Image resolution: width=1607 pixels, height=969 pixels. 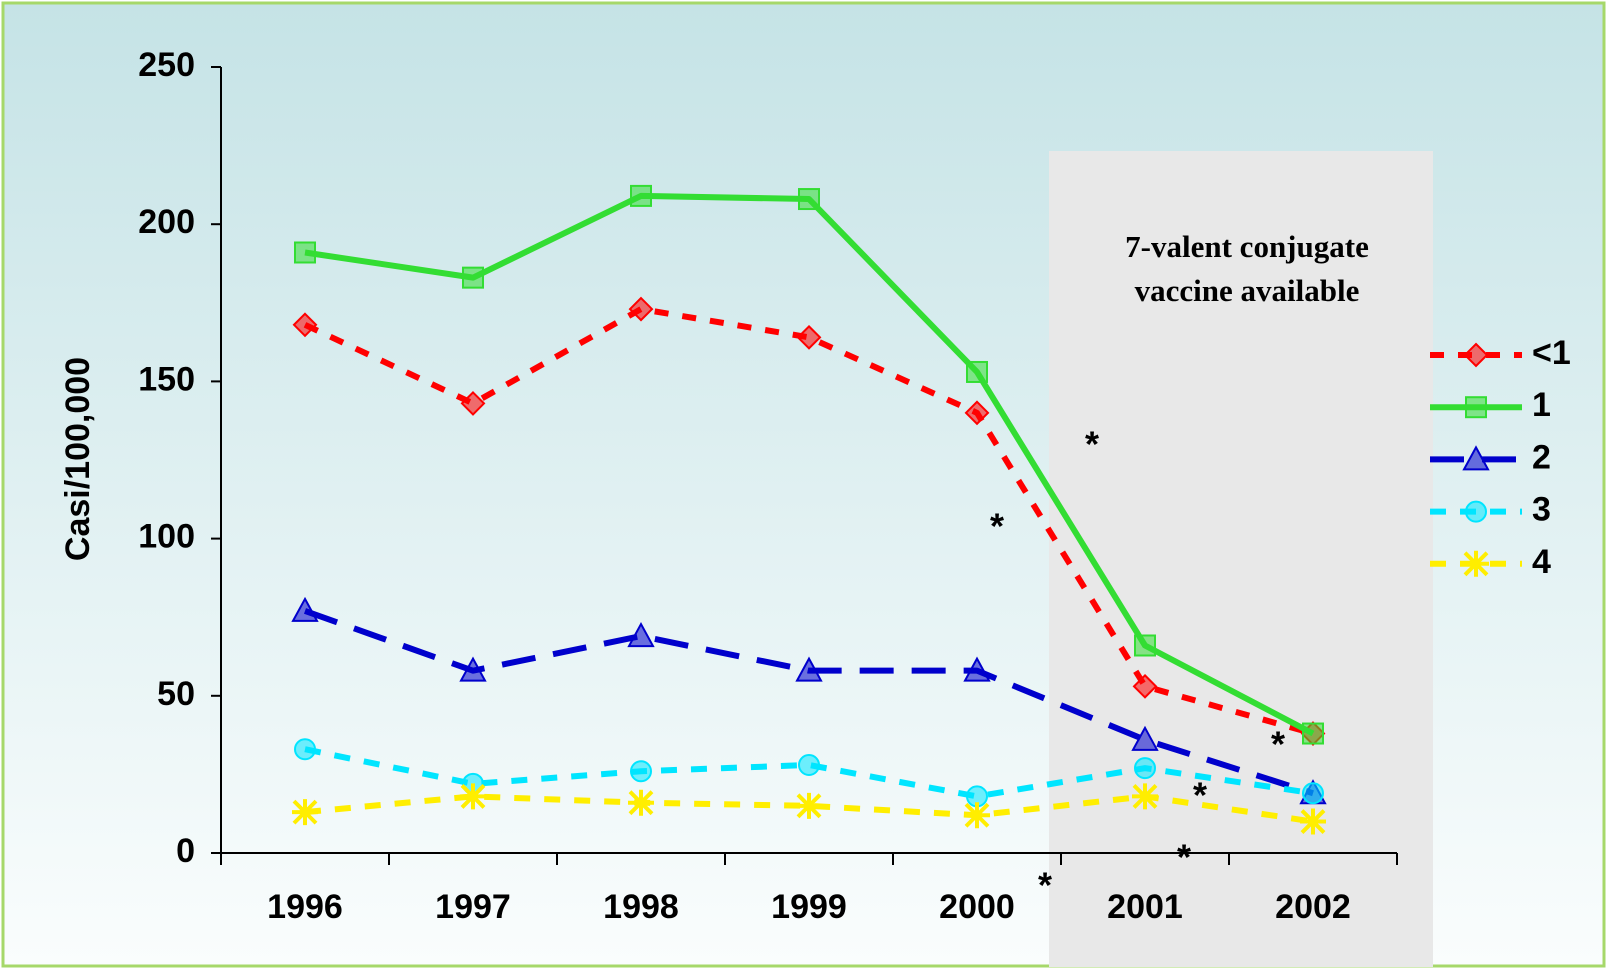 What do you see at coordinates (809, 907) in the screenshot?
I see `x-tick-label: 1999` at bounding box center [809, 907].